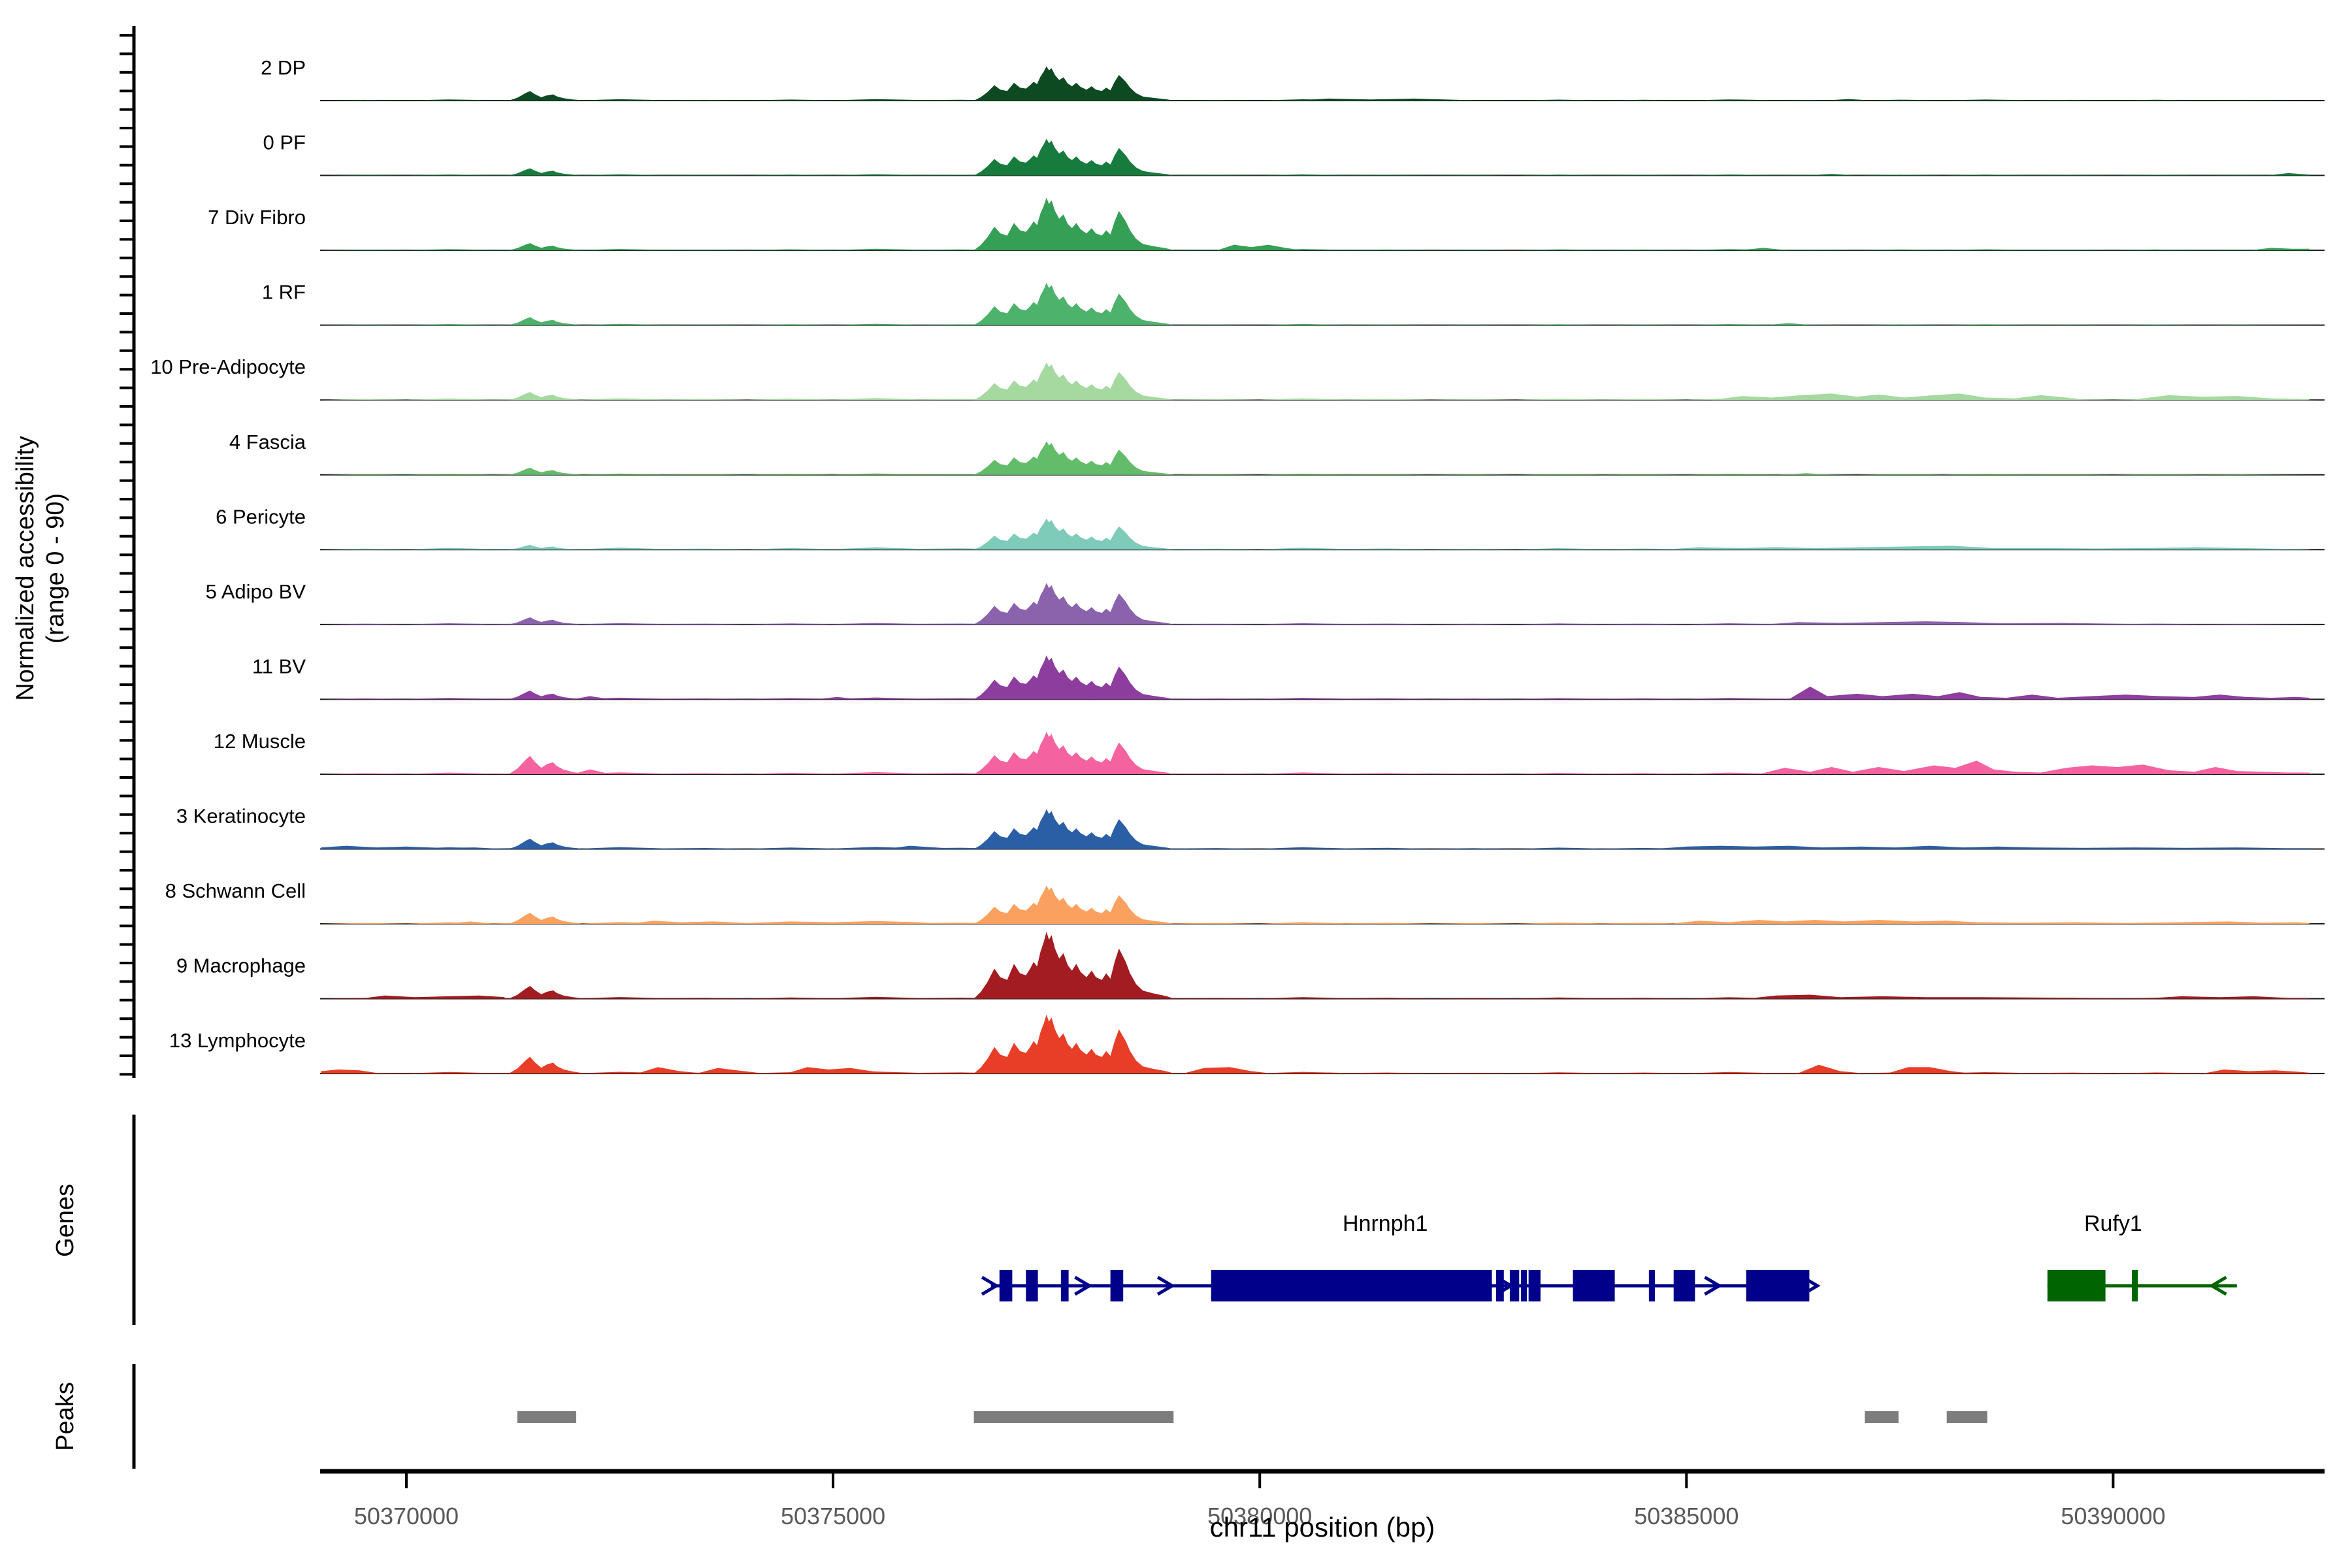 This screenshot has height=1568, width=2352. Describe the element at coordinates (1288, 677) in the screenshot. I see `track-row-11-bv: 11 BV` at that location.